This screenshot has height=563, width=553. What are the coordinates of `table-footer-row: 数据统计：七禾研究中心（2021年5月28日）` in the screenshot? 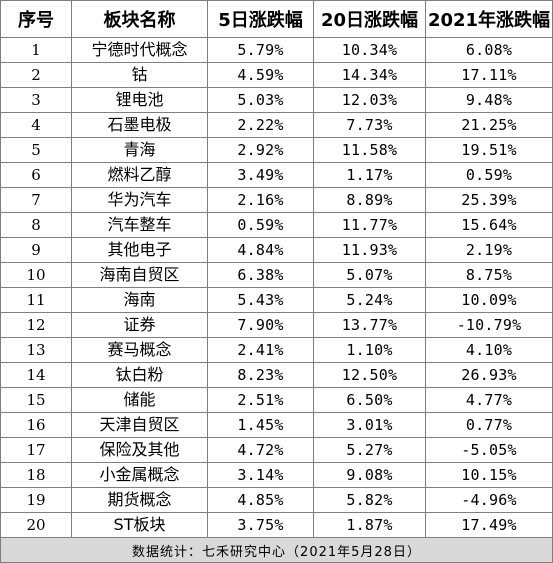 It's located at (276, 550).